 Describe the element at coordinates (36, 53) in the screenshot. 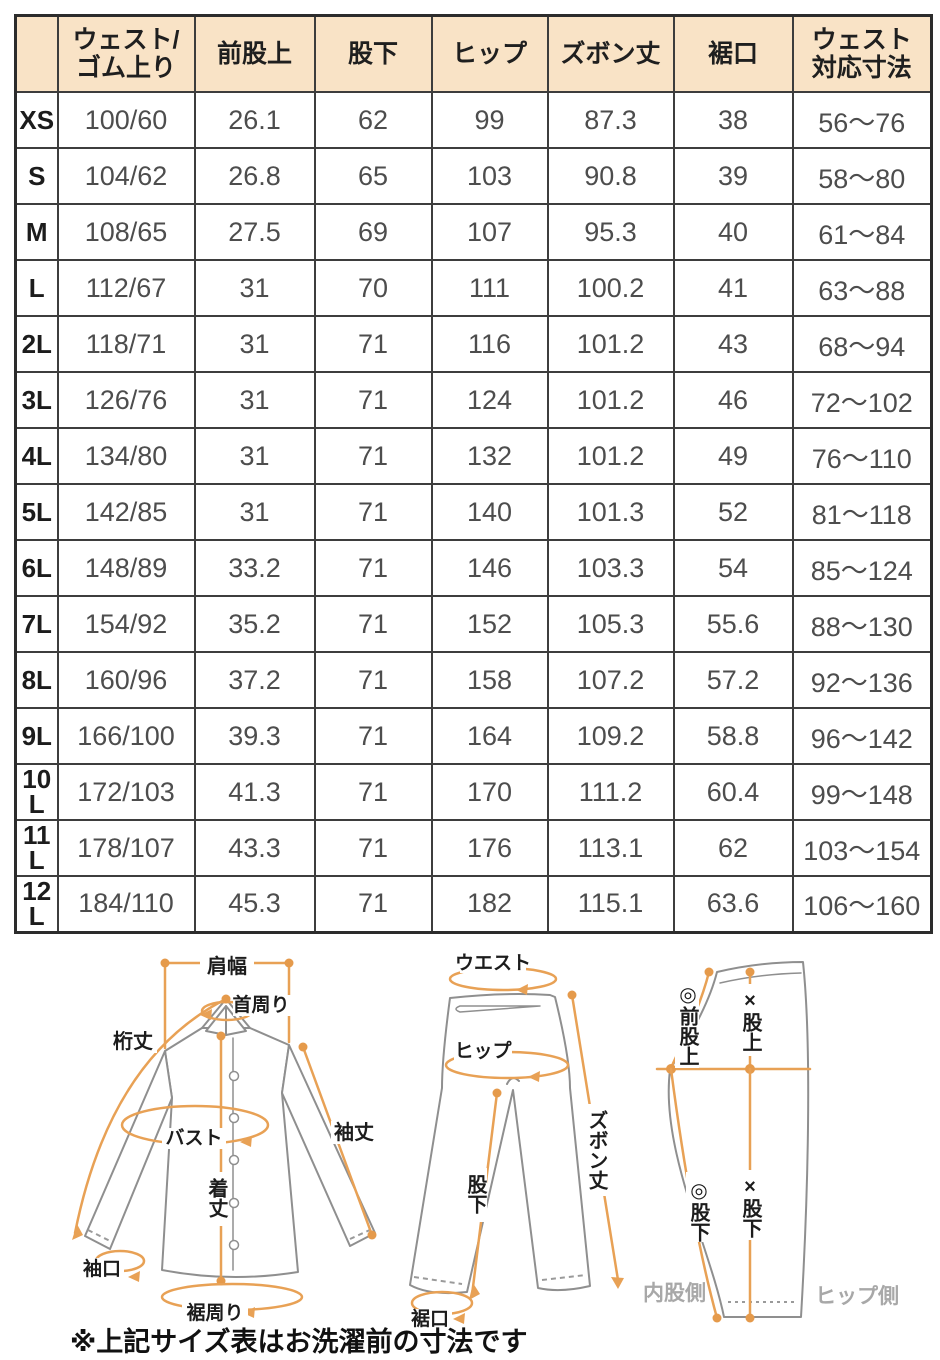

I see `header-cell` at that location.